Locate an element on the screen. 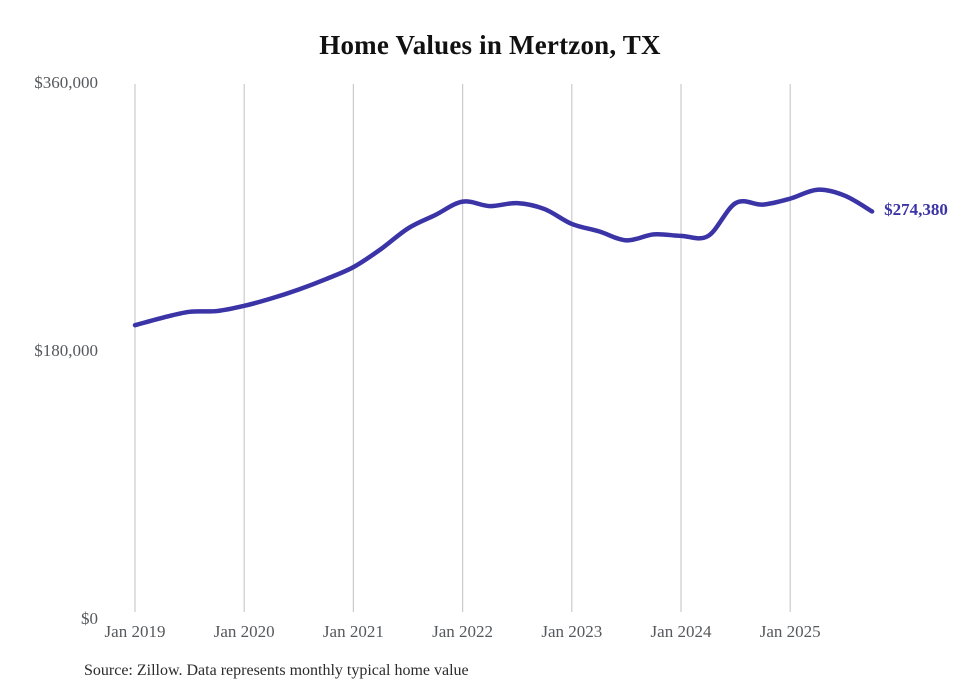 This screenshot has width=980, height=699. x-tick-label-jan-2020: Jan 2020 is located at coordinates (244, 631).